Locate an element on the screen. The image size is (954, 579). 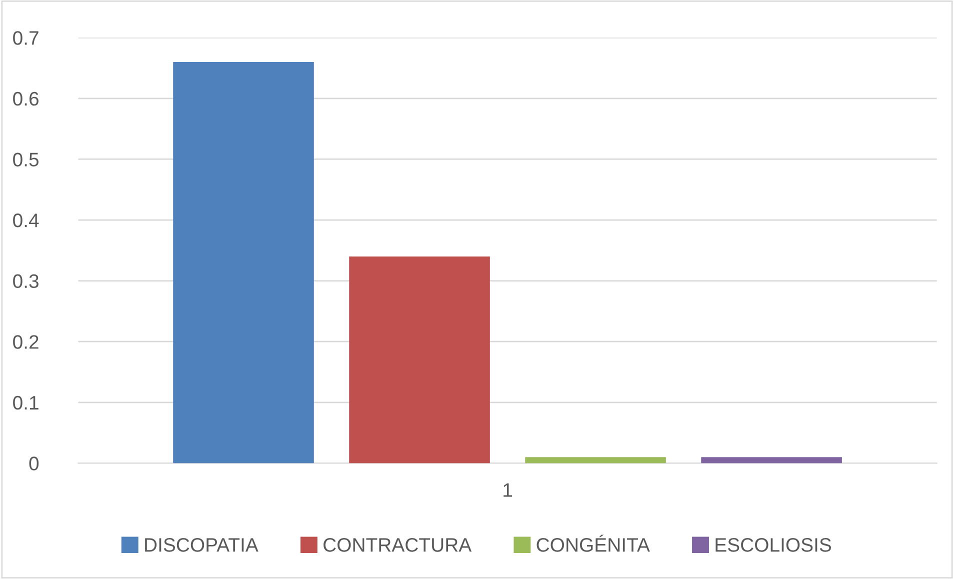
y-tick-label: 0 is located at coordinates (34, 463).